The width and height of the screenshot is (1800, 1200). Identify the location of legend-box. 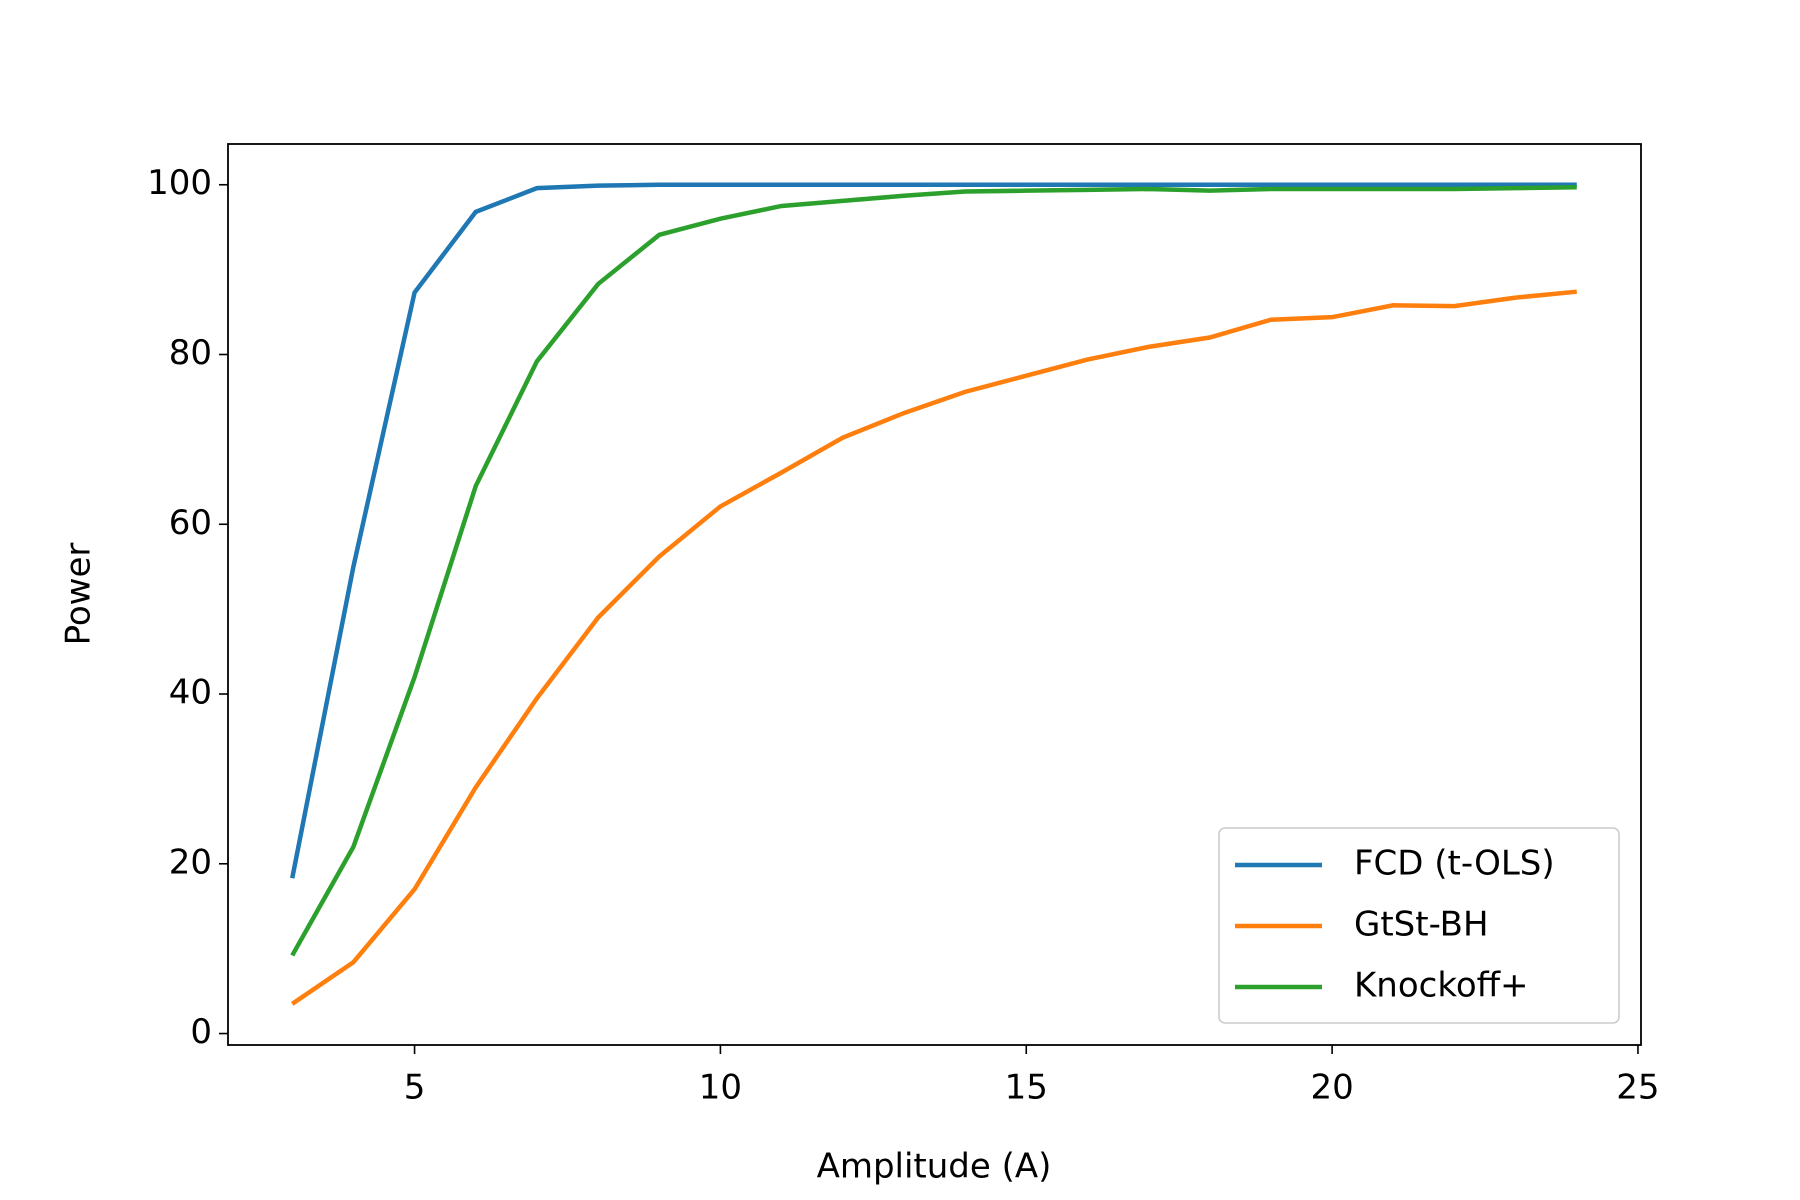
(1419, 925).